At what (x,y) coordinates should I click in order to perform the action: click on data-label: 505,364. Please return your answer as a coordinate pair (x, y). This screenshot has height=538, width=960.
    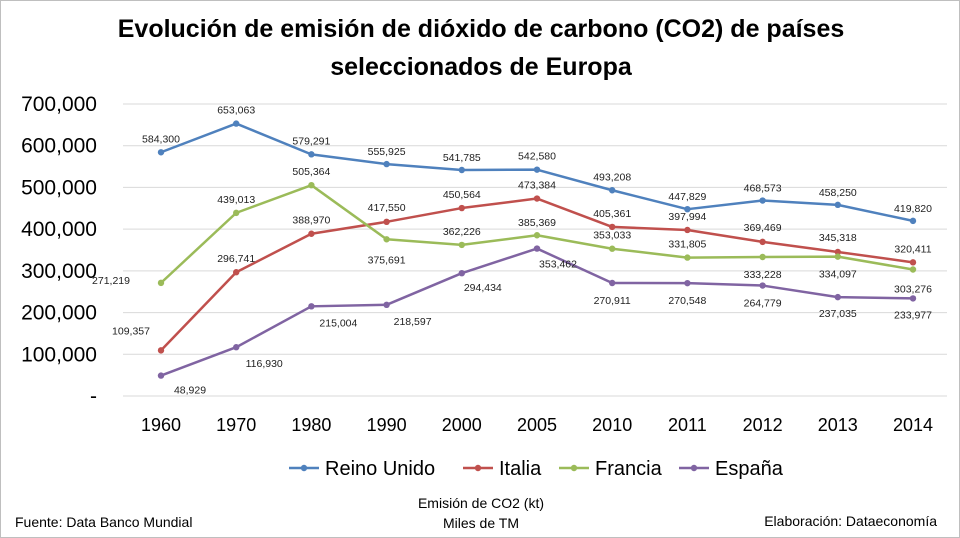
    Looking at the image, I should click on (311, 172).